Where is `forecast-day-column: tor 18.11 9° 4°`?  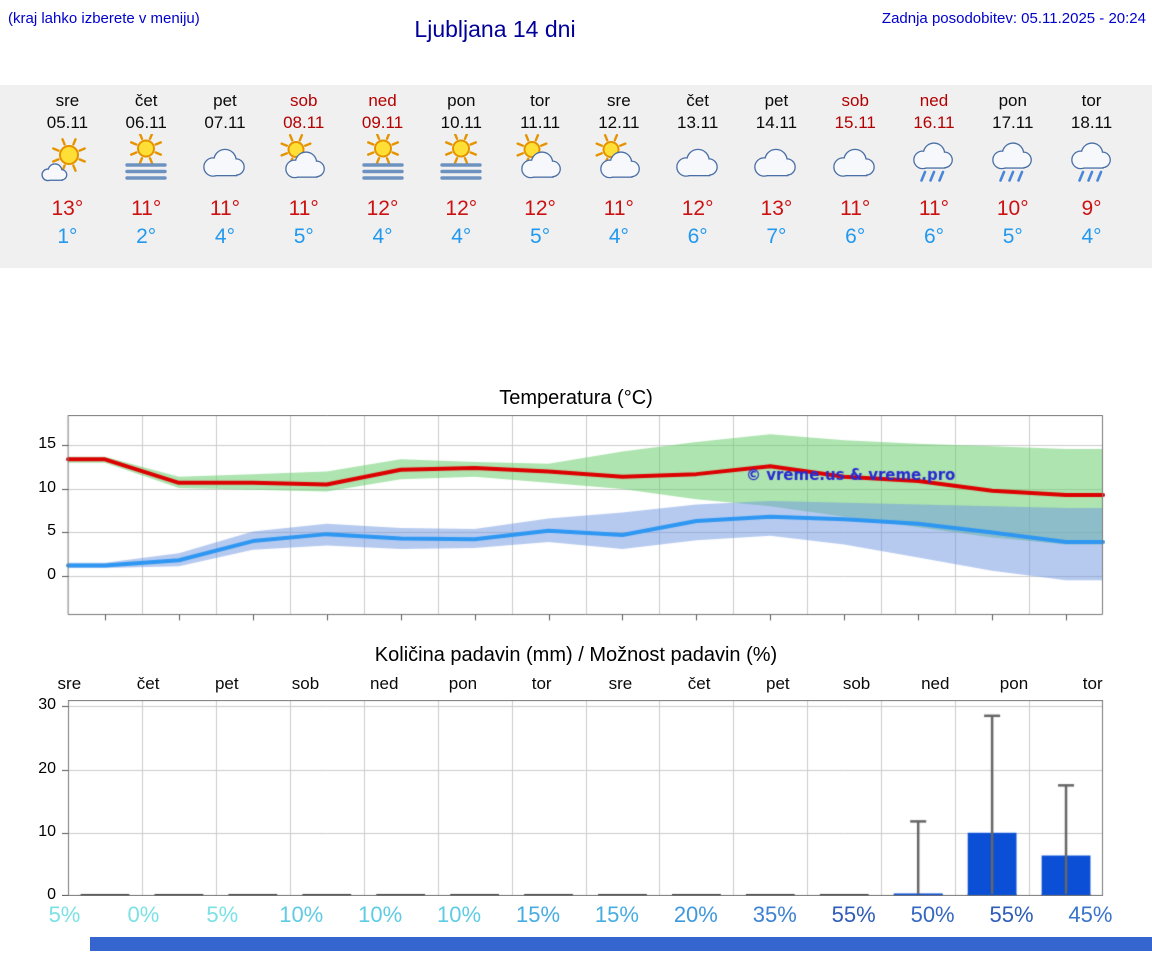 forecast-day-column: tor 18.11 9° 4° is located at coordinates (1091, 176).